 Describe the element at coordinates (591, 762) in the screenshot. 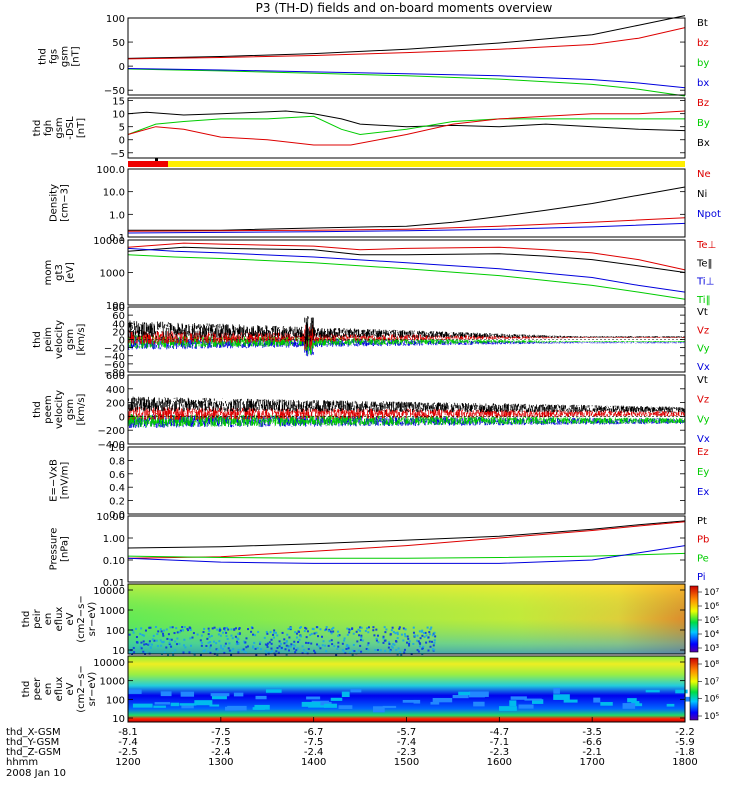

I see `orbit-row-value: 1700` at that location.